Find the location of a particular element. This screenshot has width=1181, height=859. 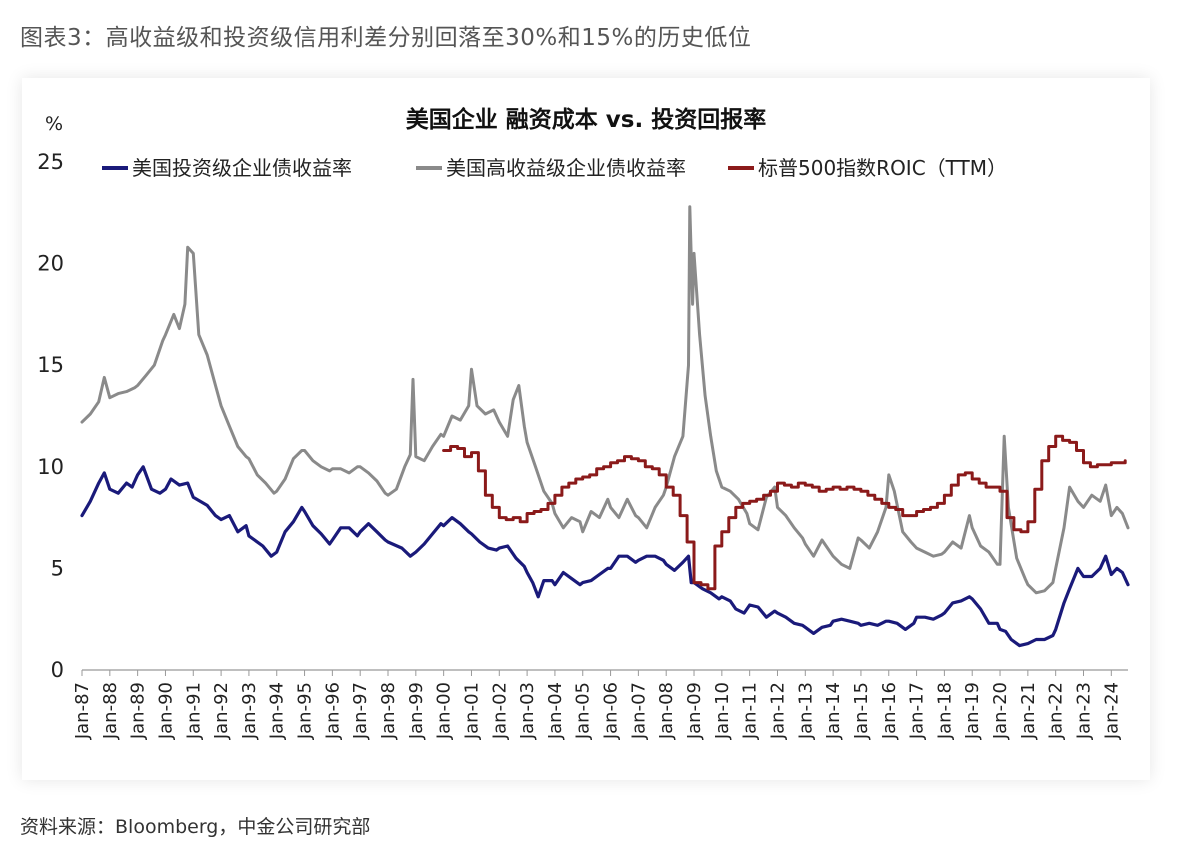

x-tick-label: Jan-99 is located at coordinates (416, 711).